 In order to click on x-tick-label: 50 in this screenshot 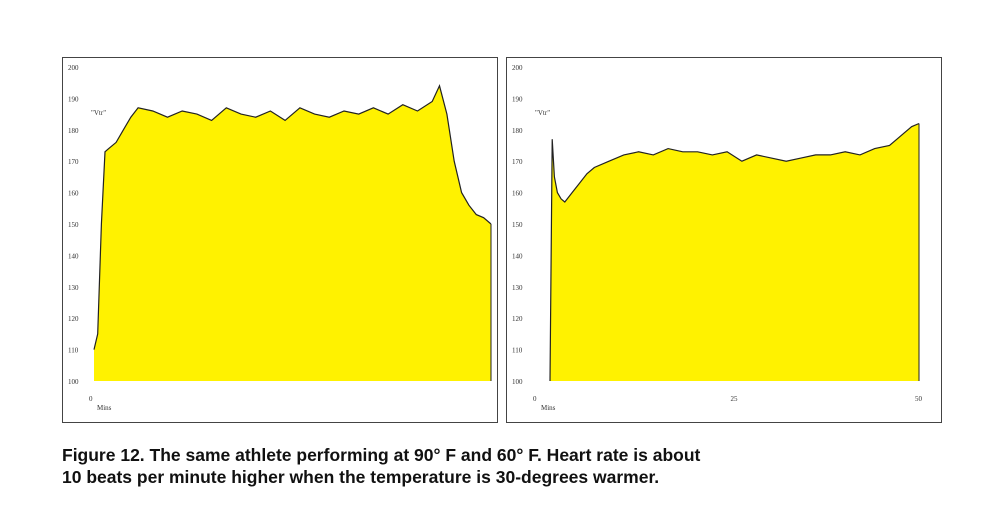, I will do `click(919, 399)`.